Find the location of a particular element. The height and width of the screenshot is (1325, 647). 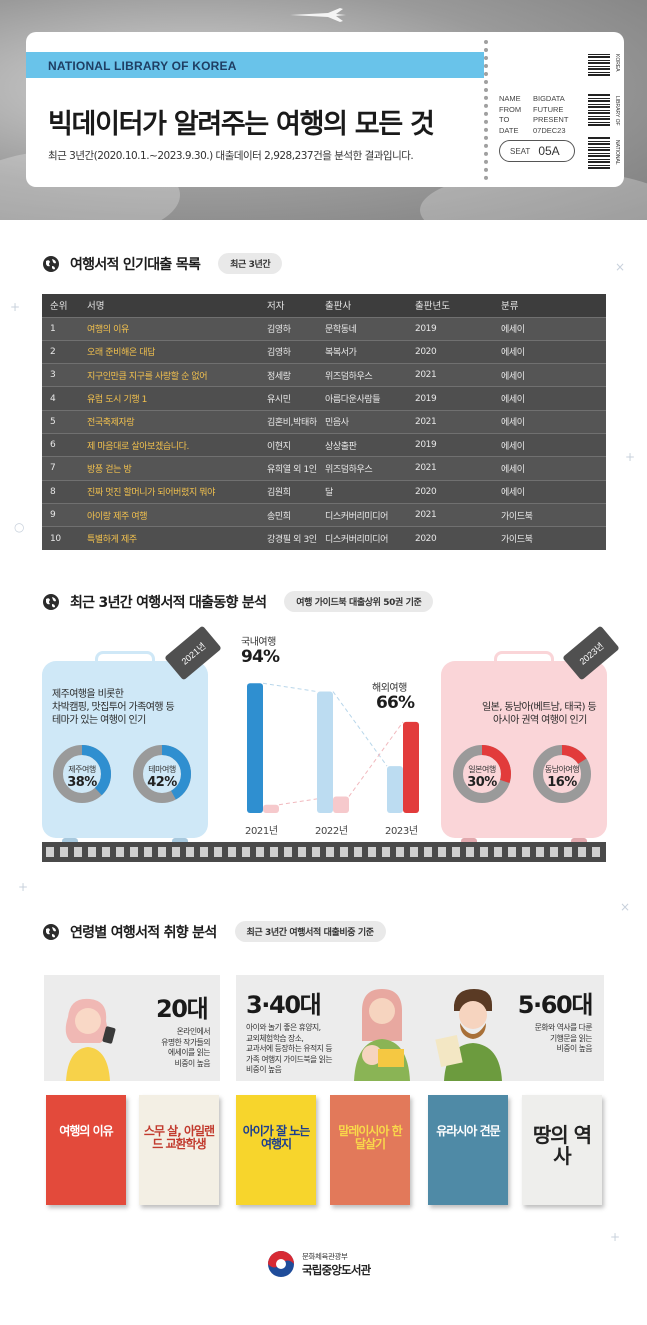

book-title: 땅의 역사 is located at coordinates (562, 1145).